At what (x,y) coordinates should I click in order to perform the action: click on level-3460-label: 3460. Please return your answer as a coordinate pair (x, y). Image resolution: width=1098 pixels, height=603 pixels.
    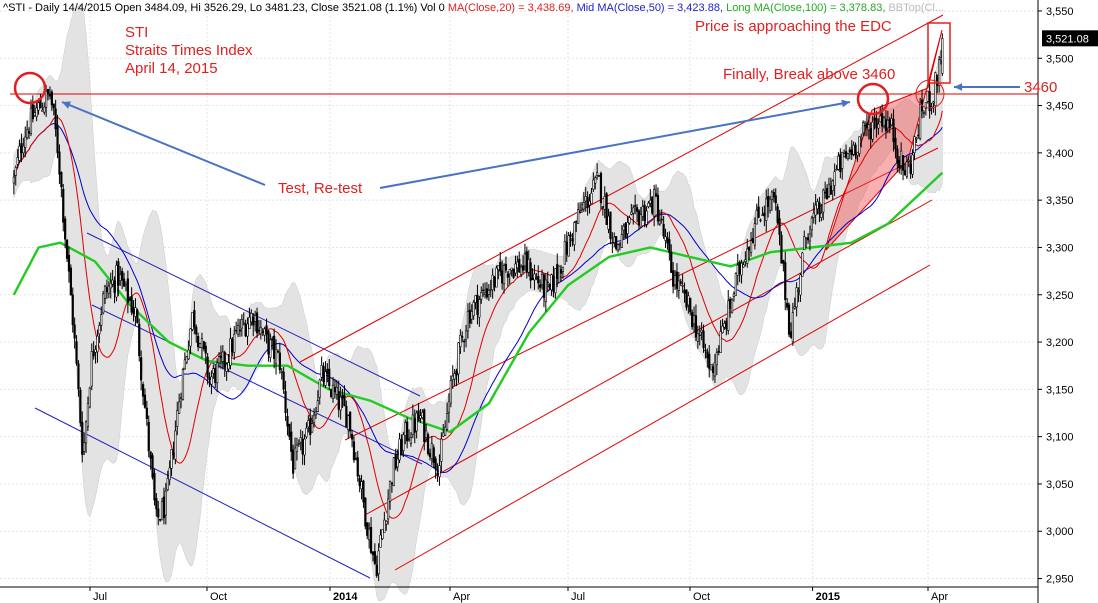
    Looking at the image, I should click on (1041, 87).